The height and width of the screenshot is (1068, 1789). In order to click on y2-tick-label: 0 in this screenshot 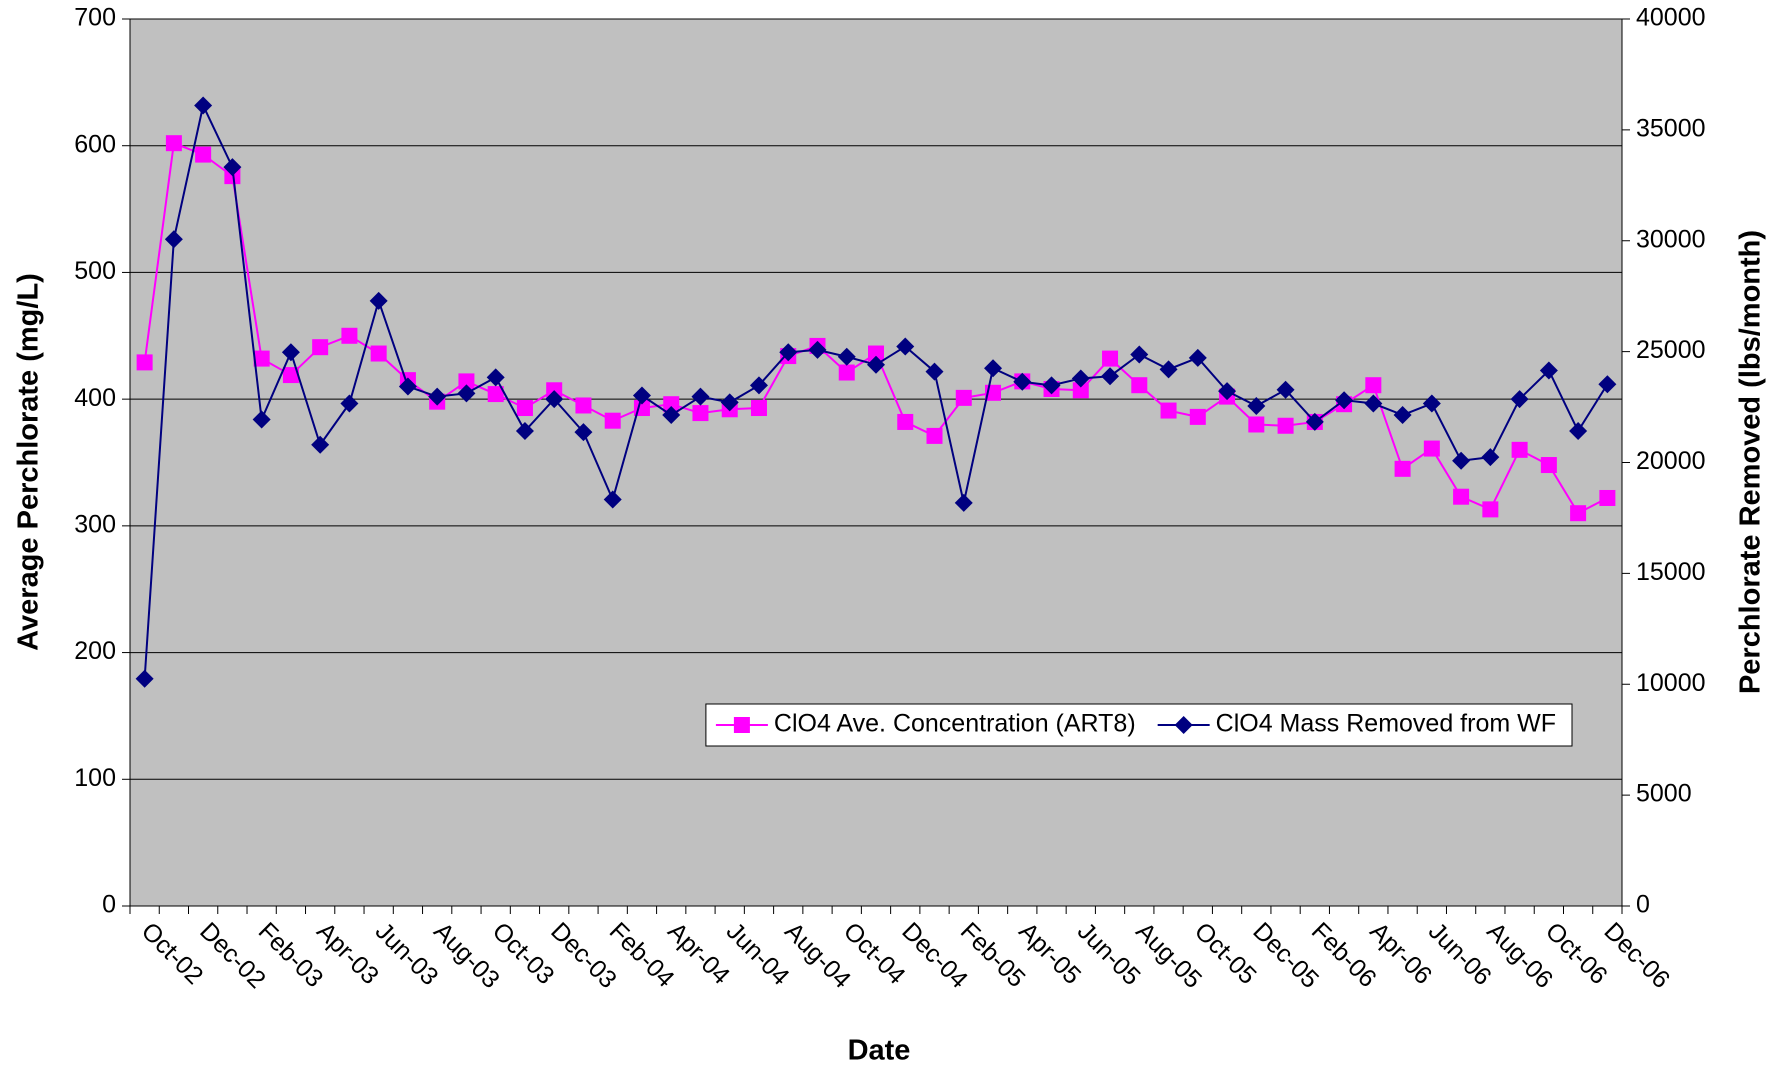, I will do `click(1643, 905)`.